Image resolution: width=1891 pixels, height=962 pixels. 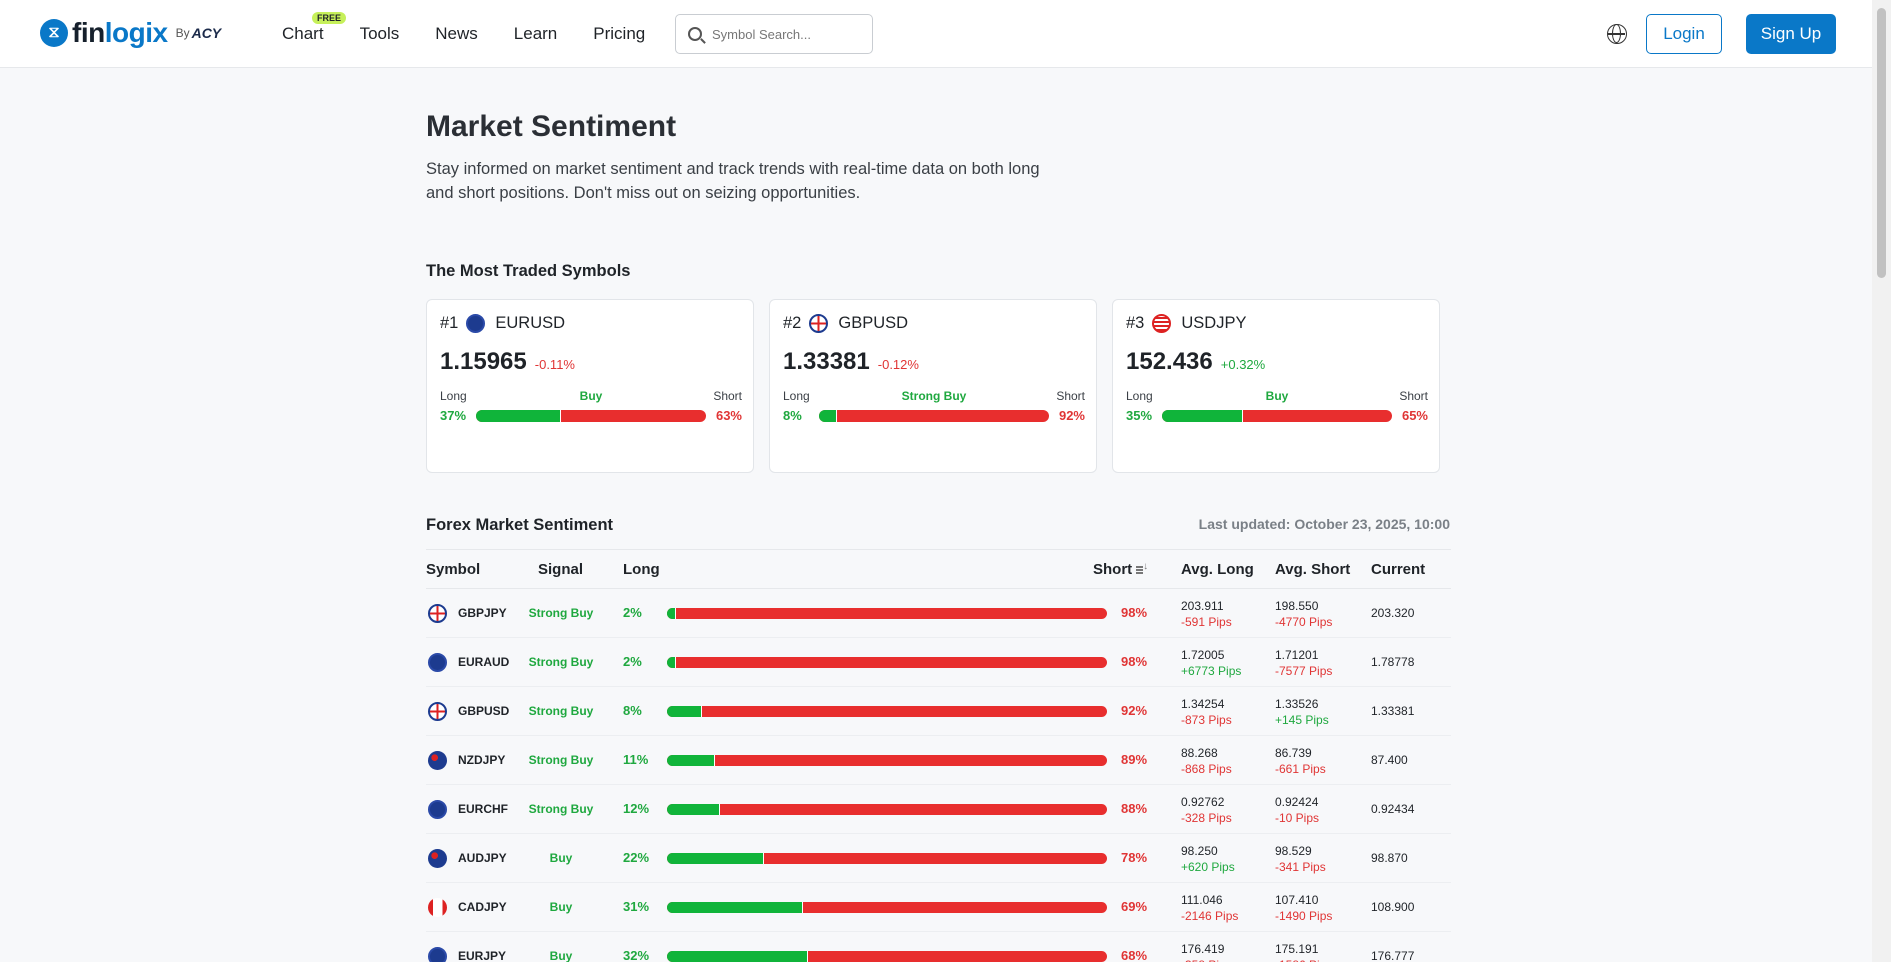 I want to click on signup-button: Sign Up, so click(x=1791, y=34).